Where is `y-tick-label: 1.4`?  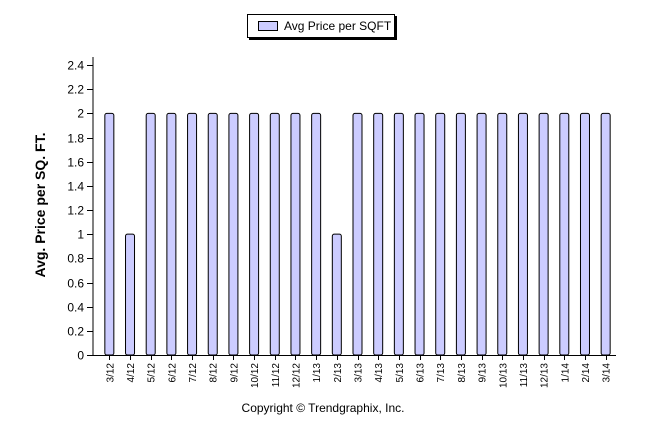 y-tick-label: 1.4 is located at coordinates (75, 187).